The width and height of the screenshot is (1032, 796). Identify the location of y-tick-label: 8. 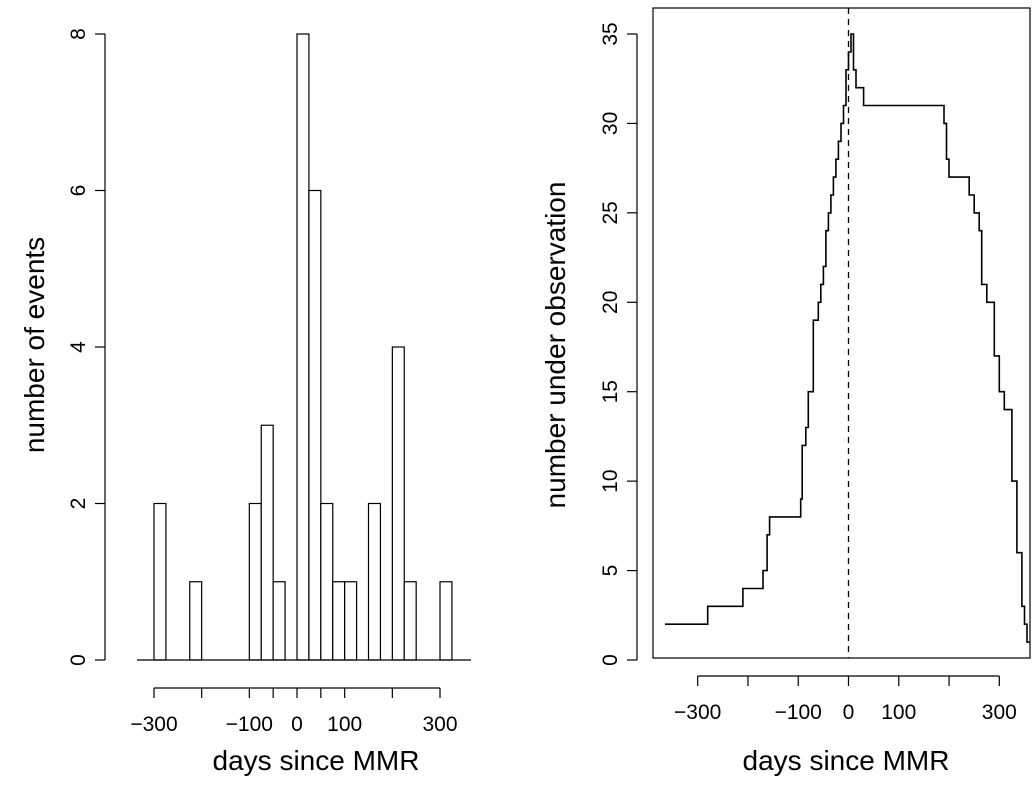
(78, 34).